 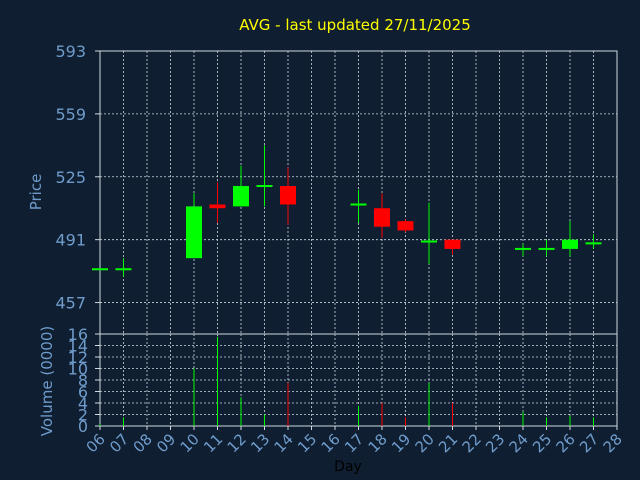 What do you see at coordinates (284, 443) in the screenshot?
I see `x-tick-label: 14` at bounding box center [284, 443].